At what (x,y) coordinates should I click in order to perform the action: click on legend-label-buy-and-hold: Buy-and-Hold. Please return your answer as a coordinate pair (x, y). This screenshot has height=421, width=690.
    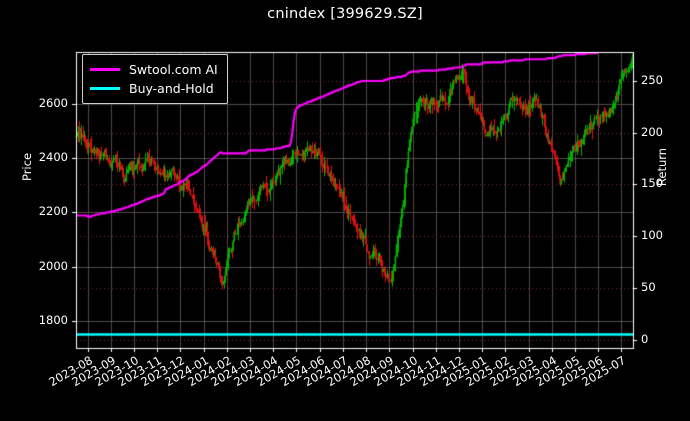
    Looking at the image, I should click on (171, 88).